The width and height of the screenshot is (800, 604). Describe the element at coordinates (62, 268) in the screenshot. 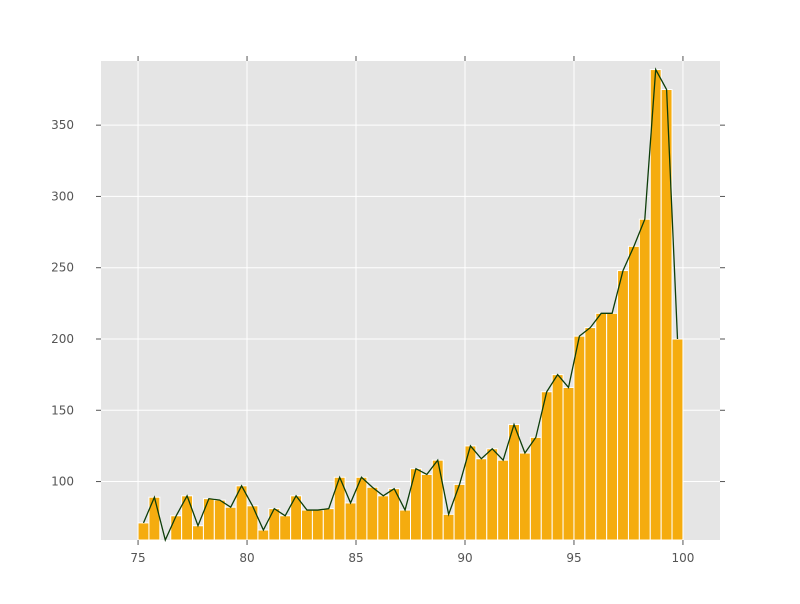

I see `y-tick-label: 250` at that location.